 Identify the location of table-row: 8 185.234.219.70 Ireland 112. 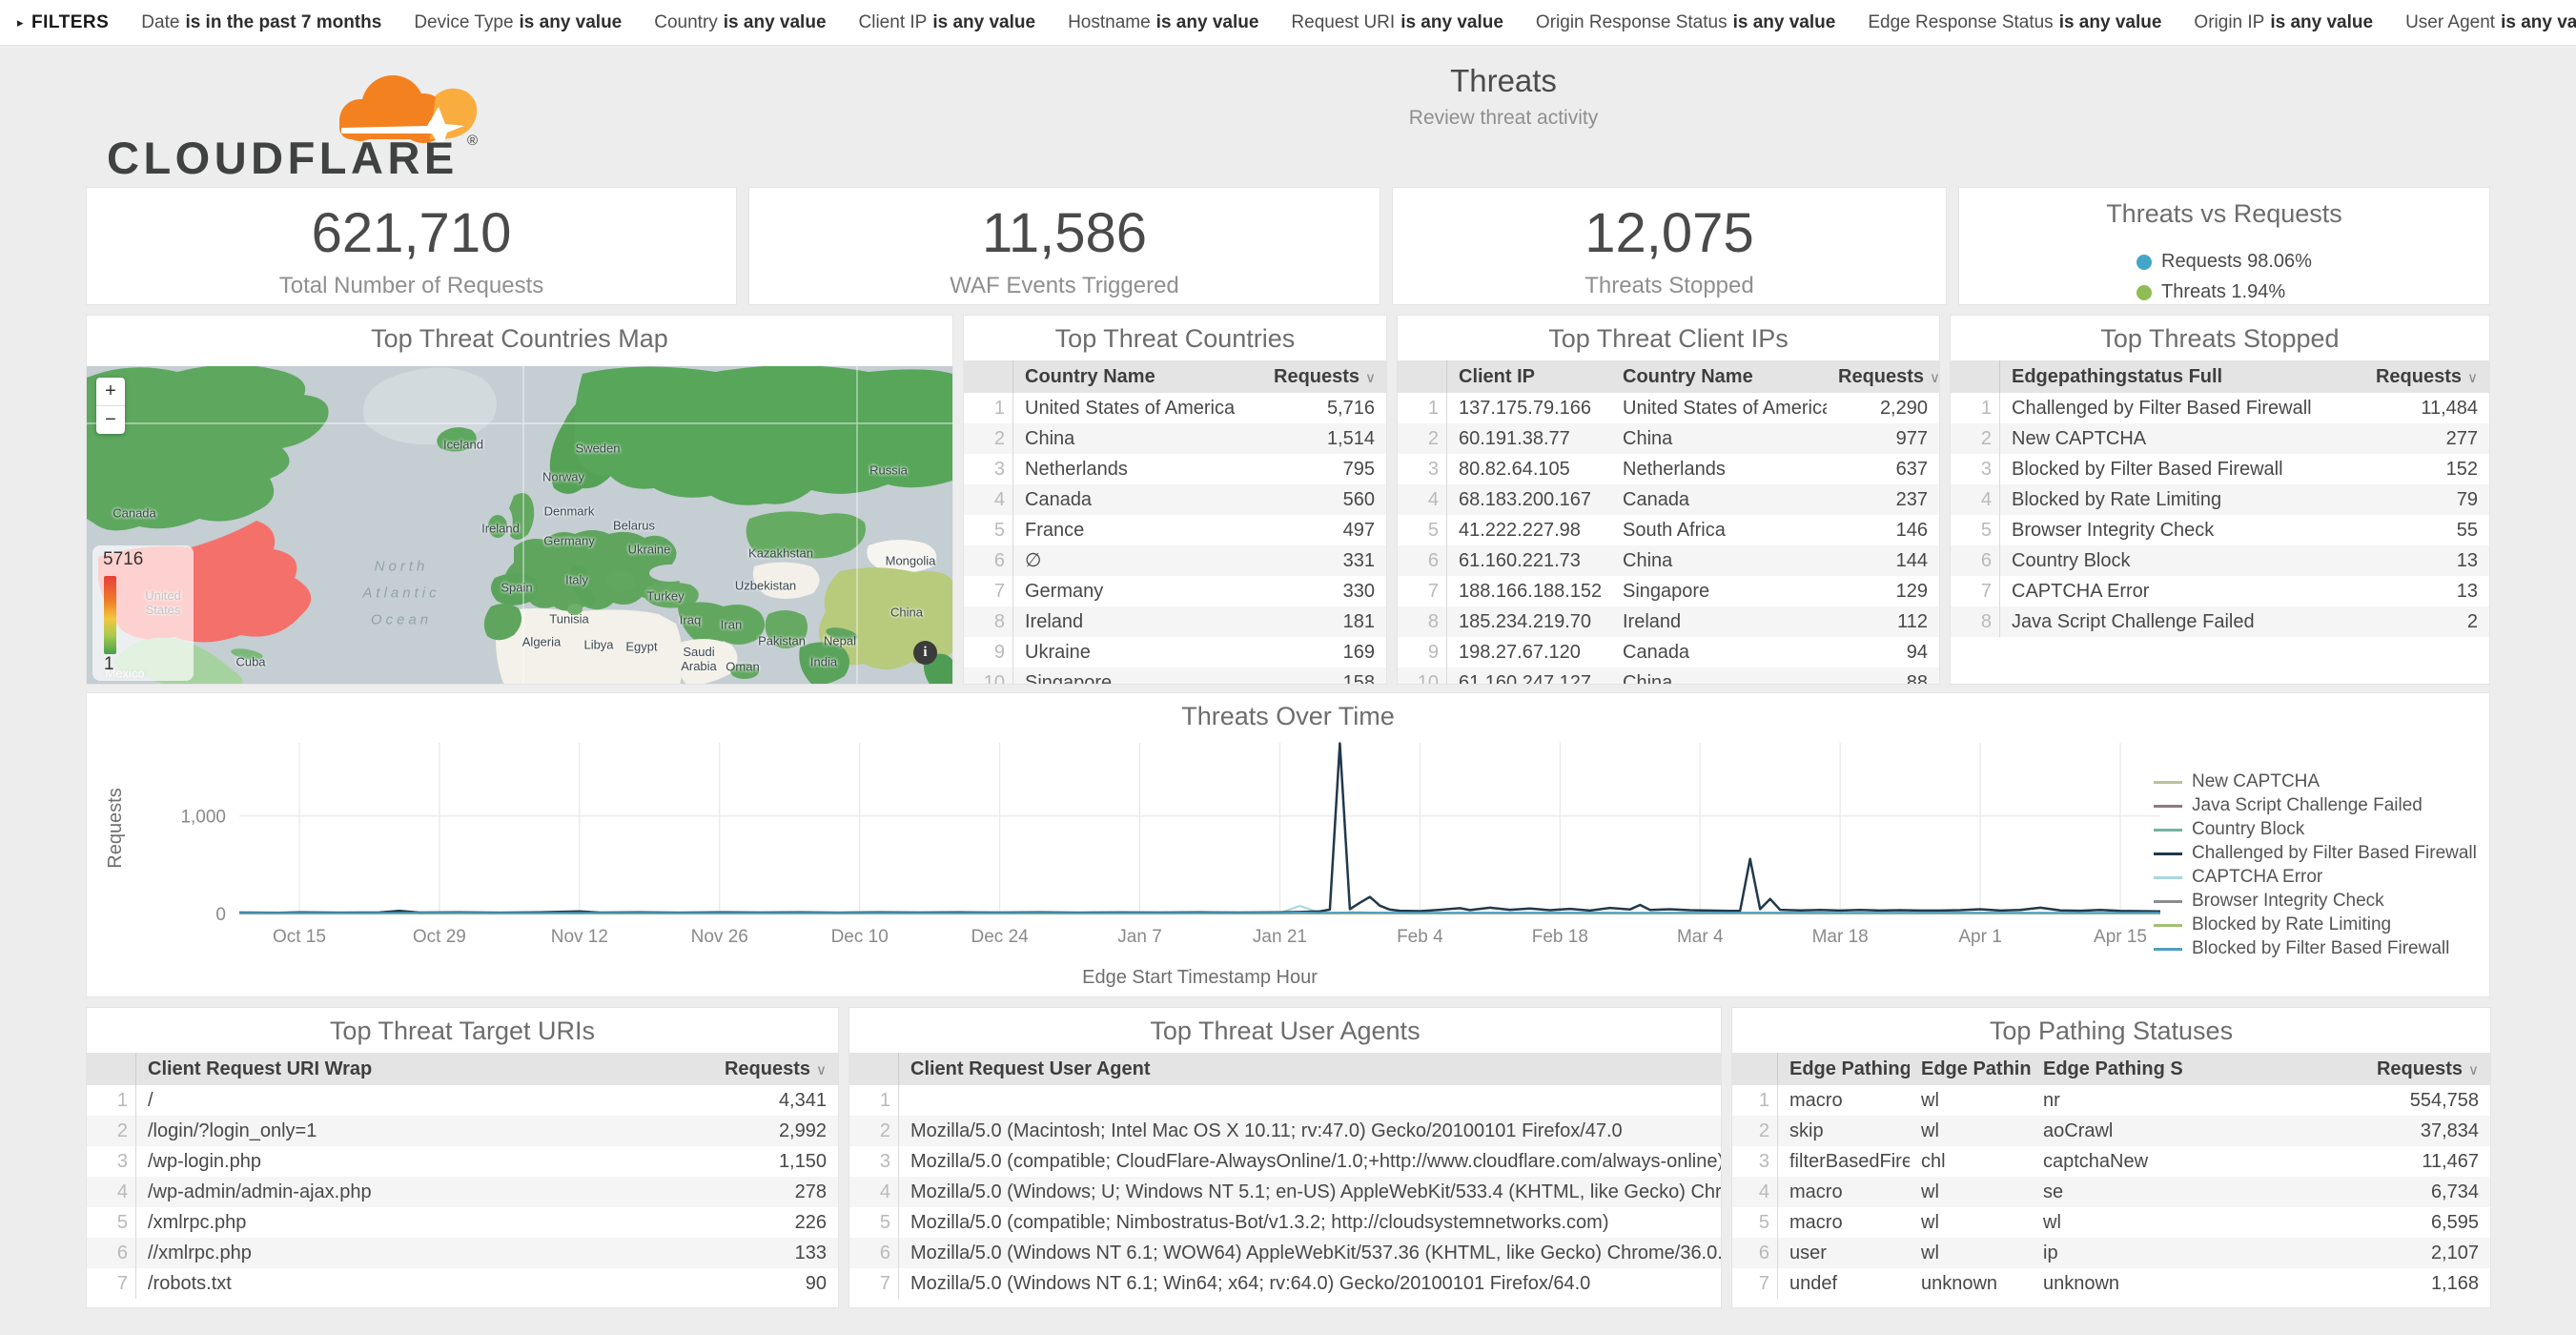
(1668, 621).